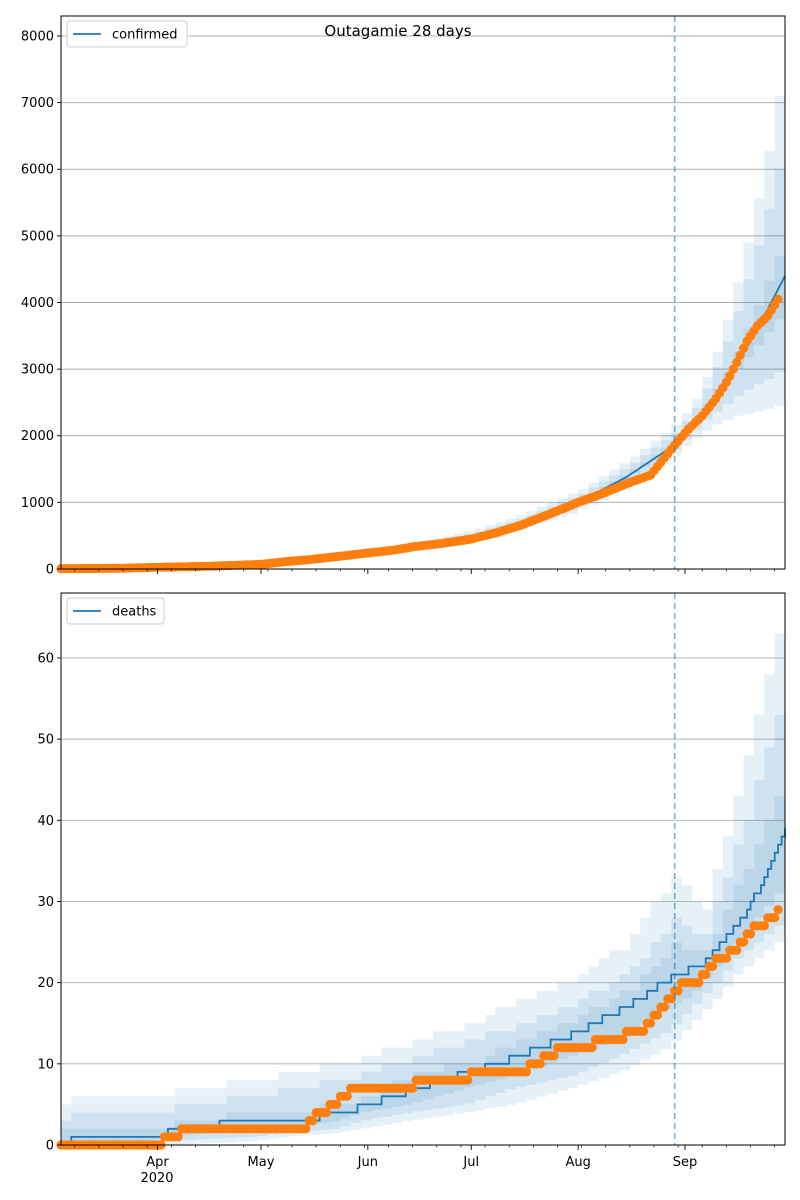  Describe the element at coordinates (37, 303) in the screenshot. I see `y-tick-label: 4000` at that location.